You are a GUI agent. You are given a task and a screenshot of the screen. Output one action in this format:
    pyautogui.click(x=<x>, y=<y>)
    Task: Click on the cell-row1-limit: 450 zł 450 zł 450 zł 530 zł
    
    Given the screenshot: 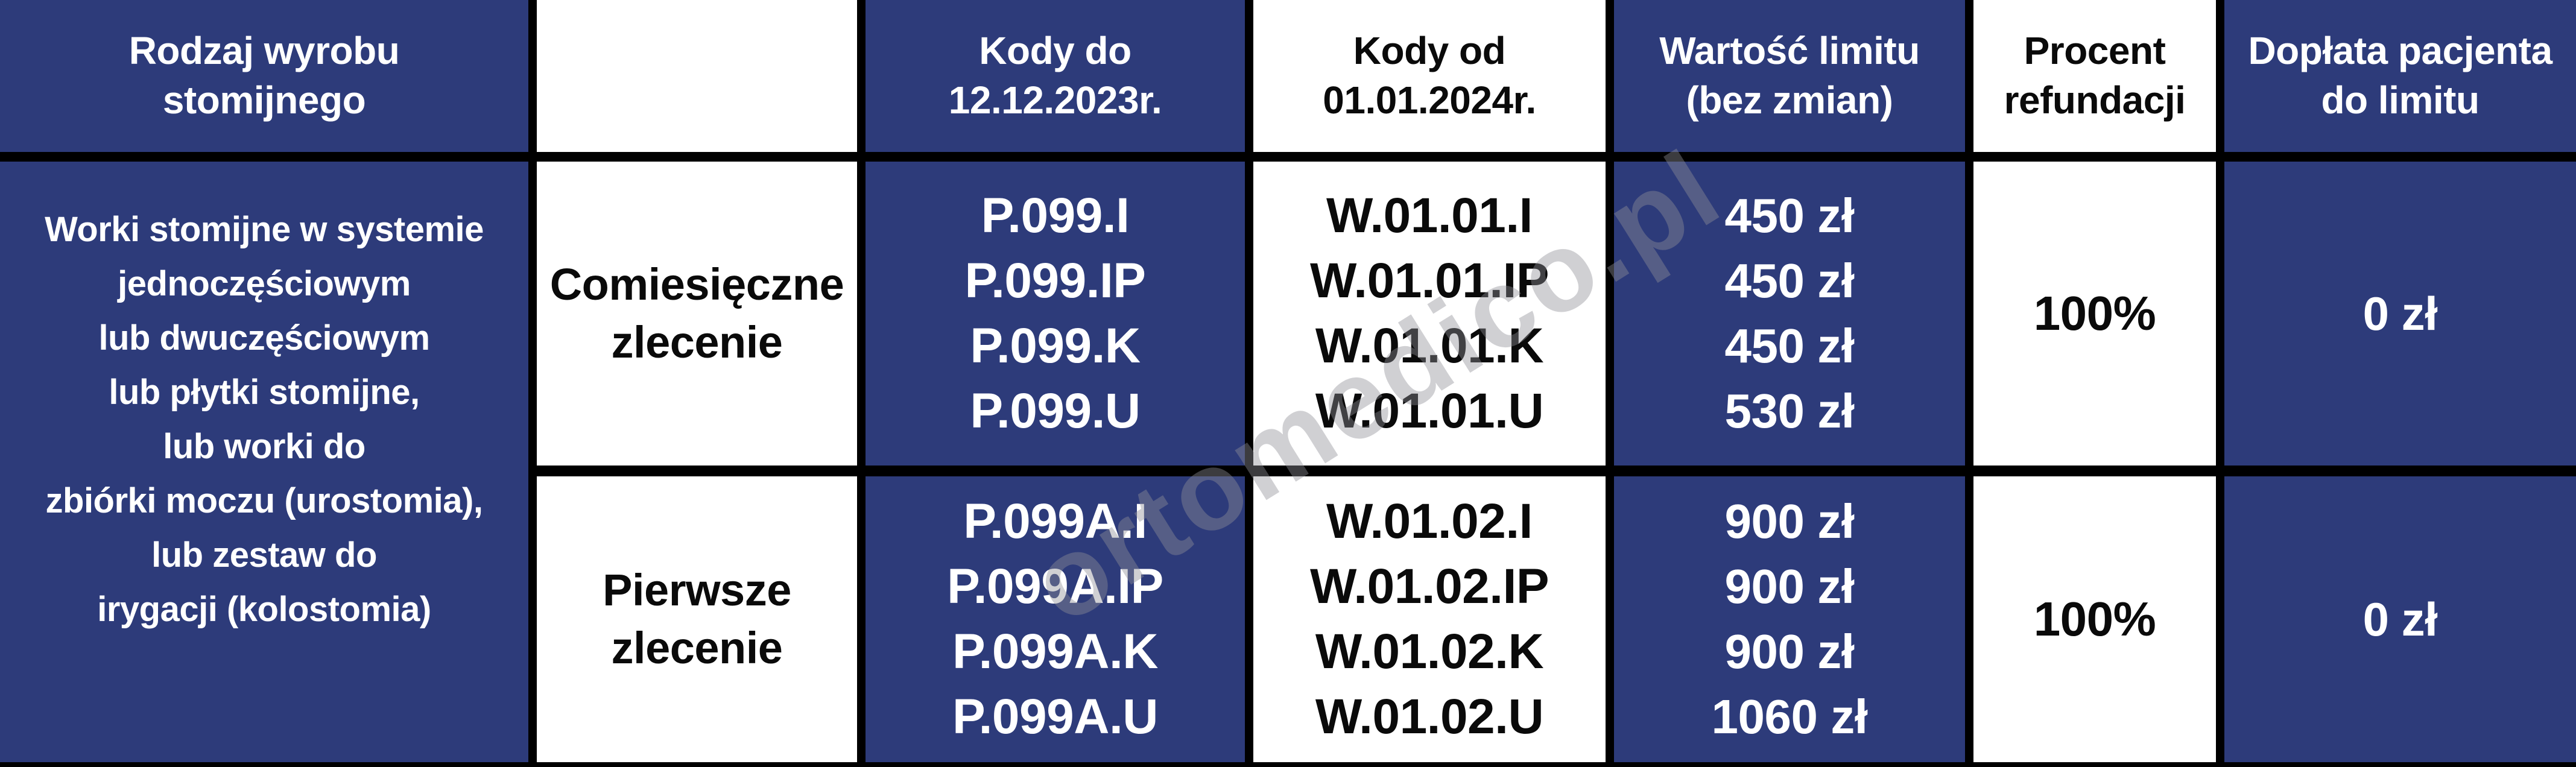 What is the action you would take?
    pyautogui.click(x=1793, y=319)
    